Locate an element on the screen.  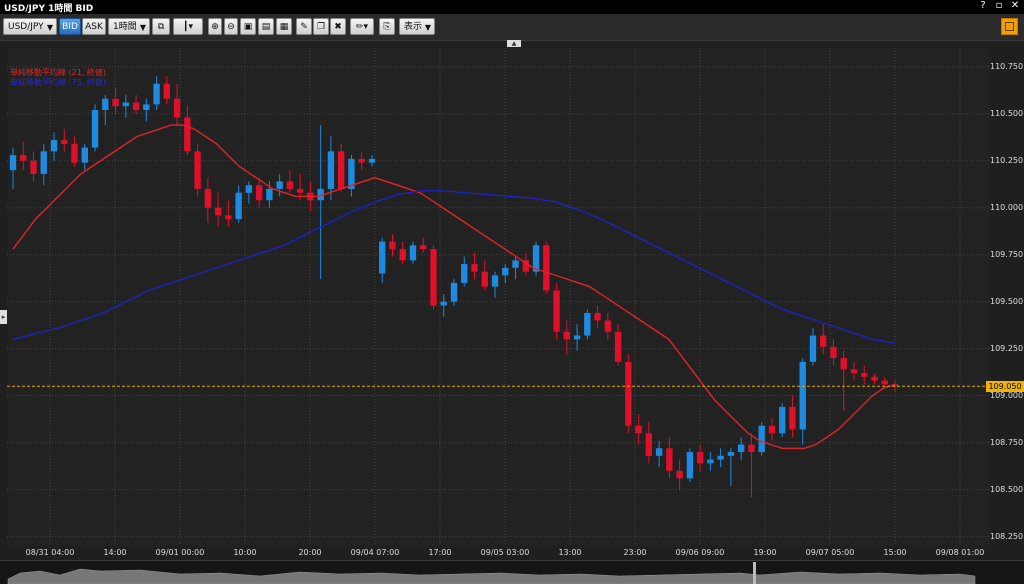
indicator-icon: ▤ is located at coordinates (266, 27).